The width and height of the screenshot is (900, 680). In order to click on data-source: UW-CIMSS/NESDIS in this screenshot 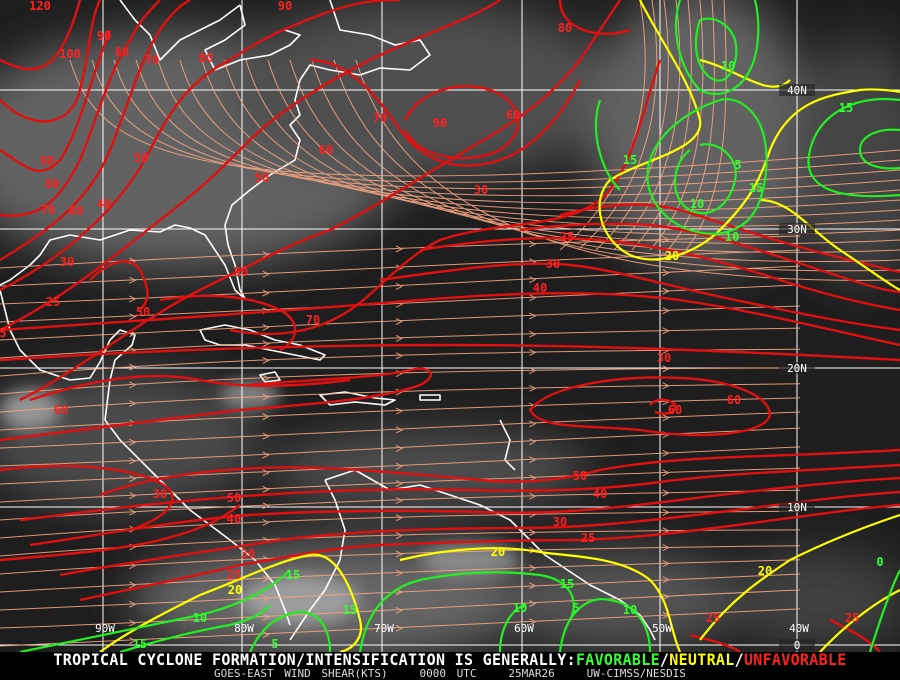, I will do `click(636, 673)`.